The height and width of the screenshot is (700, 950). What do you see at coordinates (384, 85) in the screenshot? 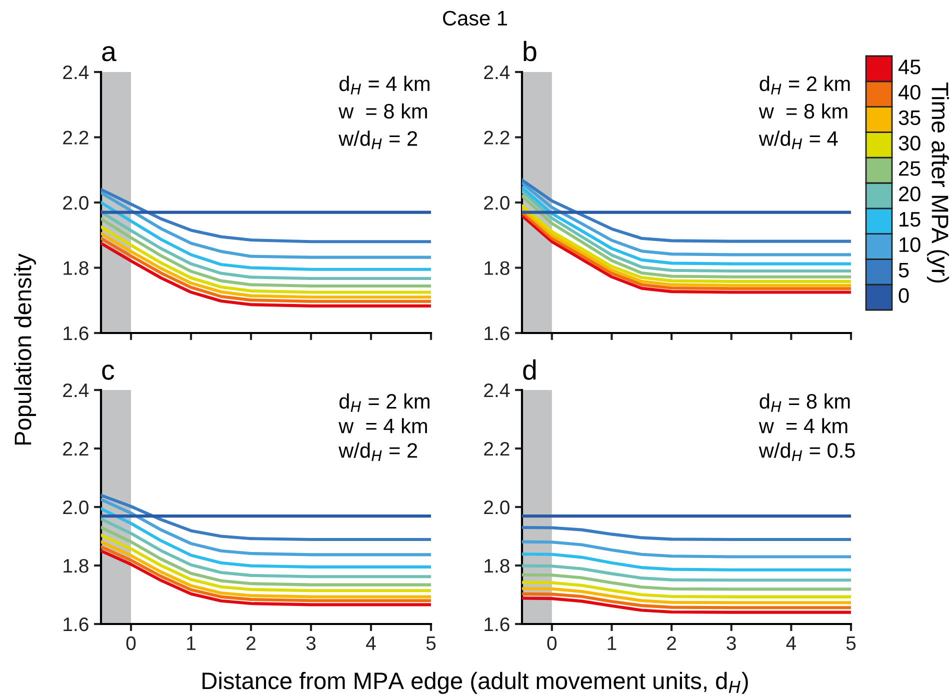
I see `annotation: d$_{H}$ = 4 km` at bounding box center [384, 85].